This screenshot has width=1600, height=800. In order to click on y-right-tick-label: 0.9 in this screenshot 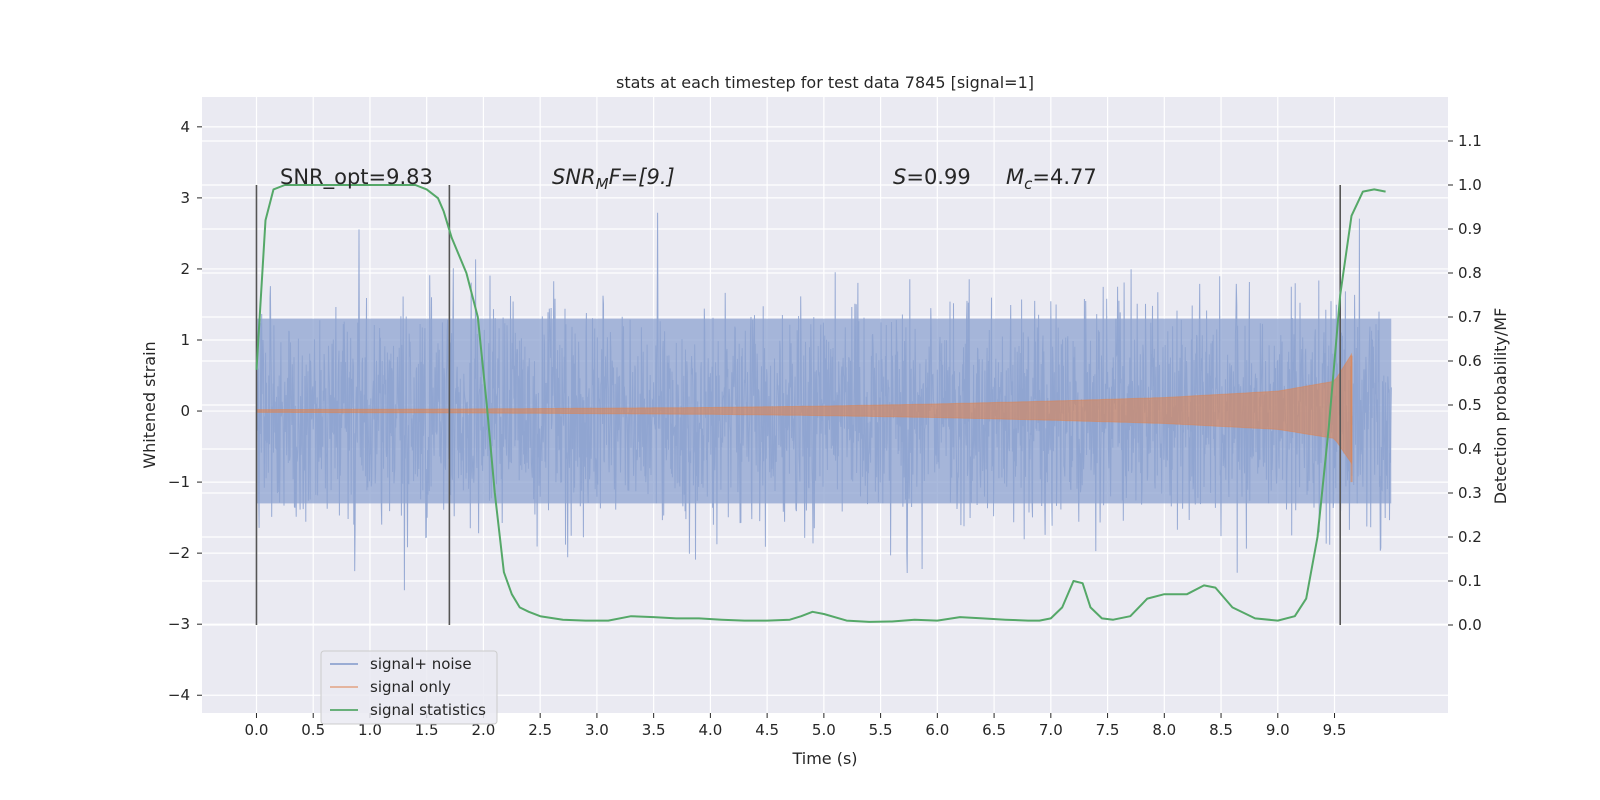, I will do `click(1470, 229)`.